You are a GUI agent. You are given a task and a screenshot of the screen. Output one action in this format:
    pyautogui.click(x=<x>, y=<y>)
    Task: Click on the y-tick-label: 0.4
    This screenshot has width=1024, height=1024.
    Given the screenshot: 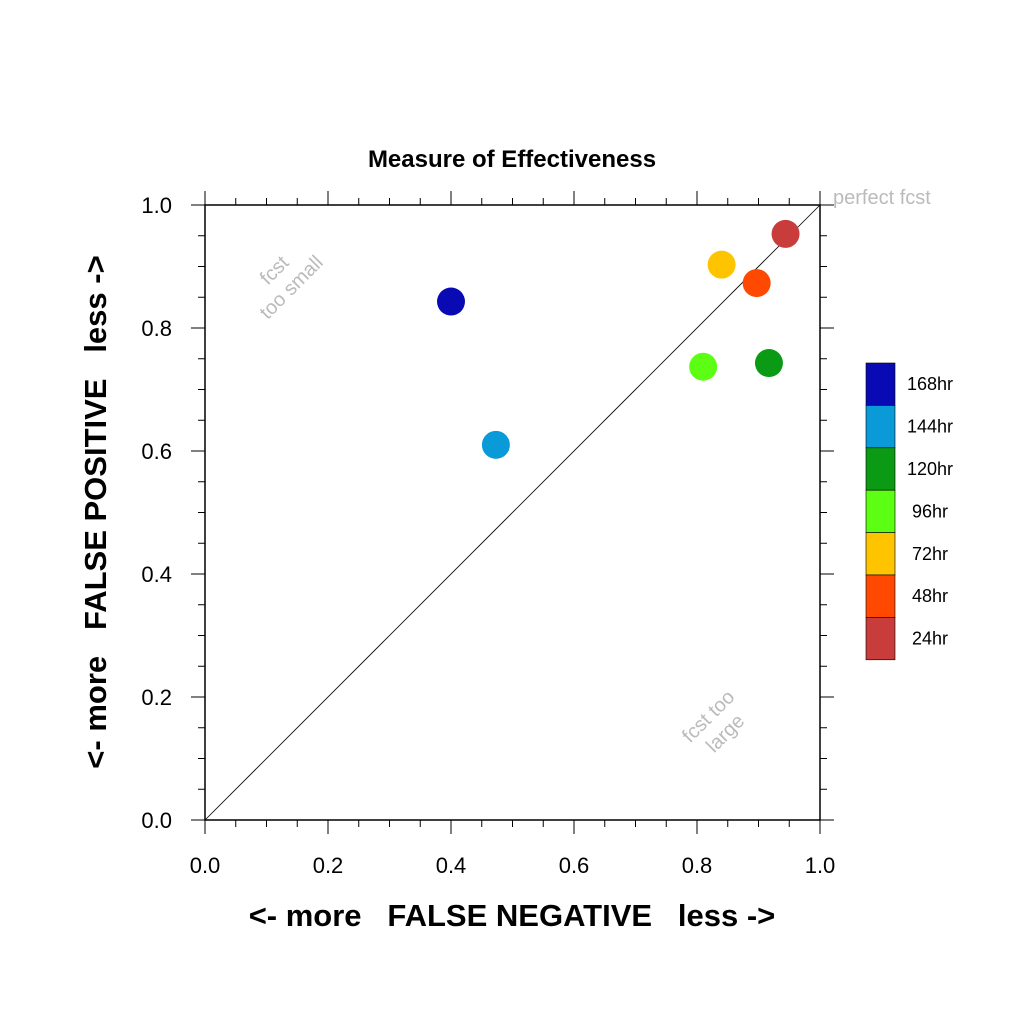 What is the action you would take?
    pyautogui.click(x=156, y=574)
    